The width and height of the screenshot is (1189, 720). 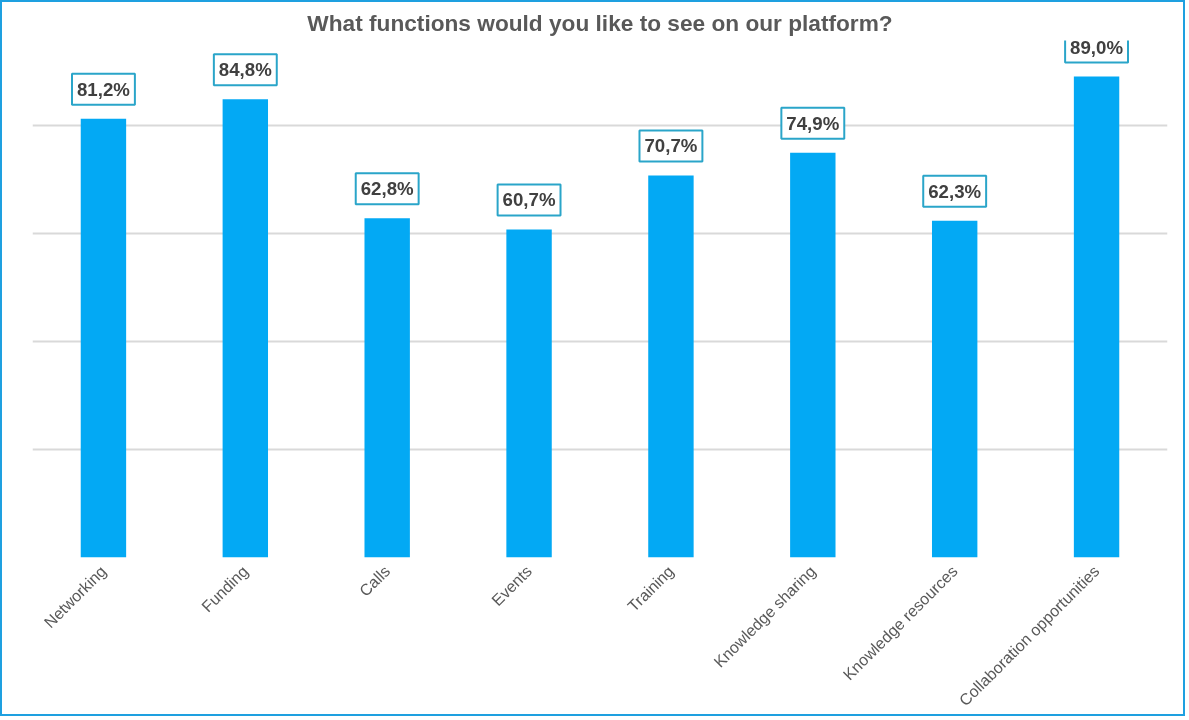 I want to click on data-label: 62,8%, so click(x=387, y=189).